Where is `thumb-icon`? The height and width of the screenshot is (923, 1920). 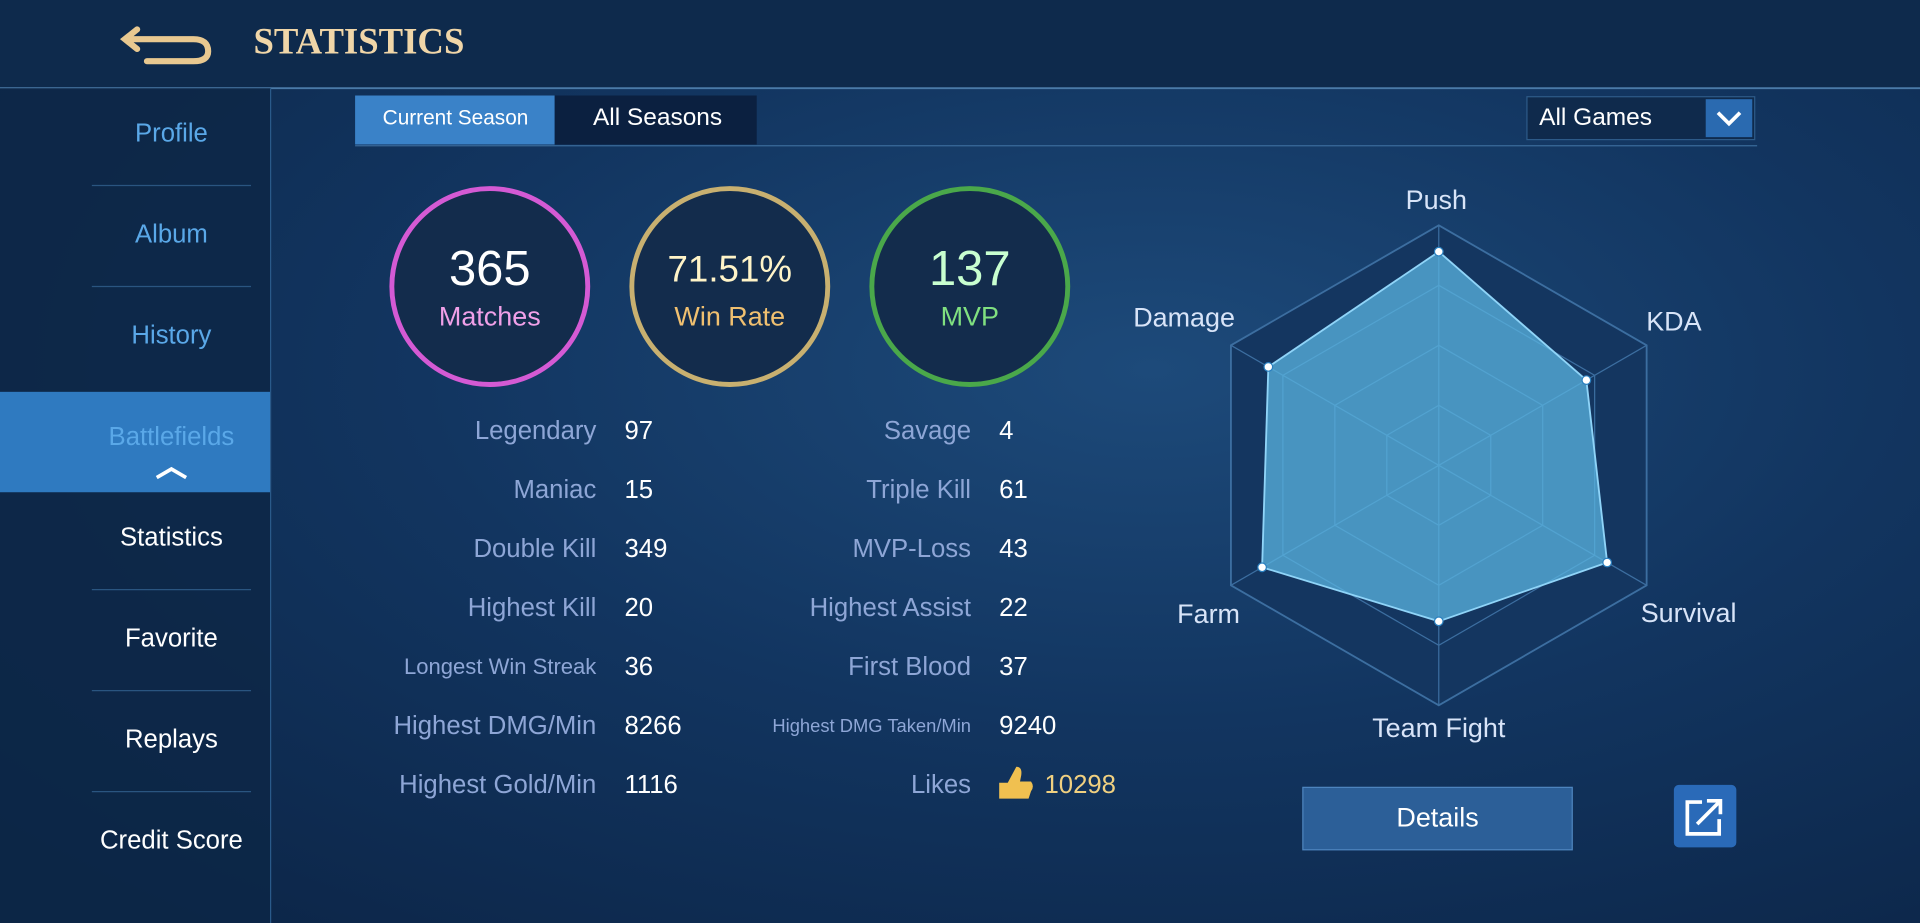 thumb-icon is located at coordinates (1016, 782).